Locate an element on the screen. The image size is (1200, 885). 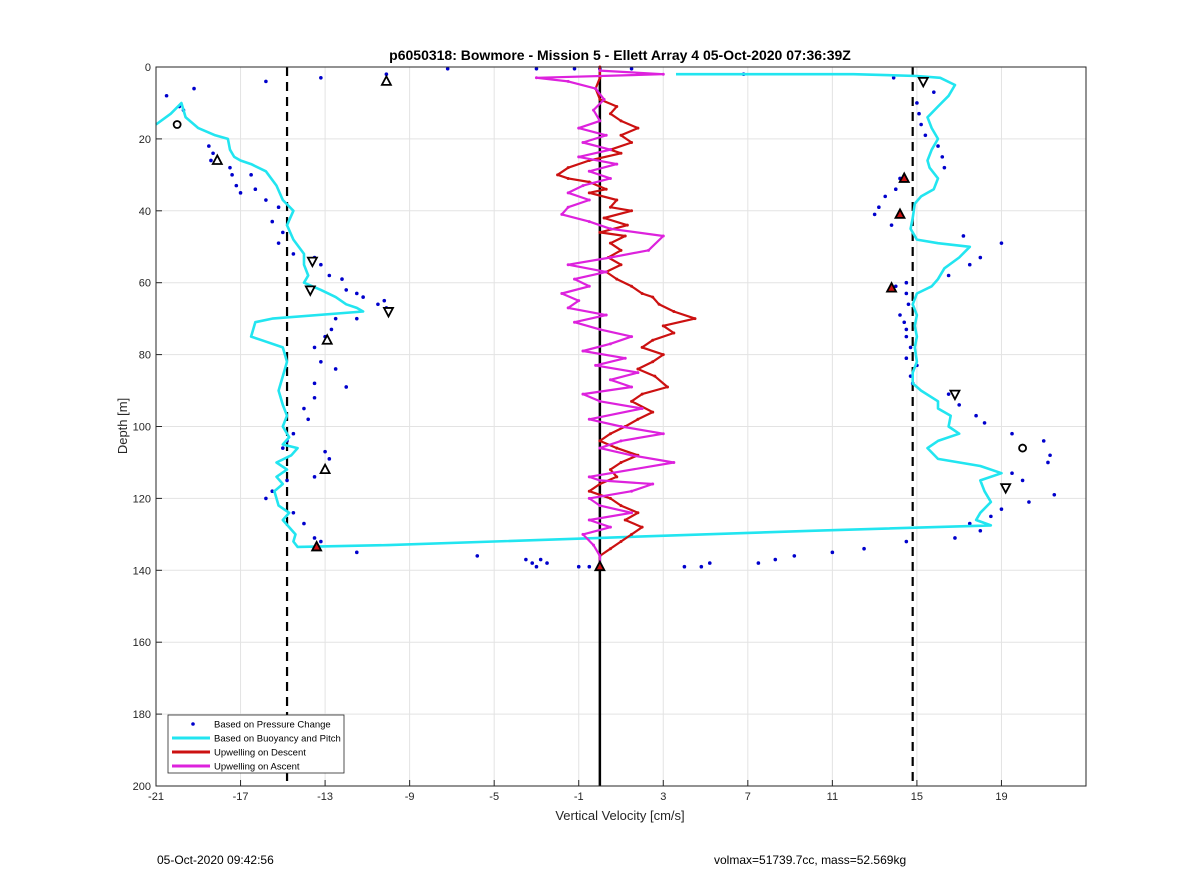
legend-label-pressure: Based on Pressure Change is located at coordinates (272, 725).